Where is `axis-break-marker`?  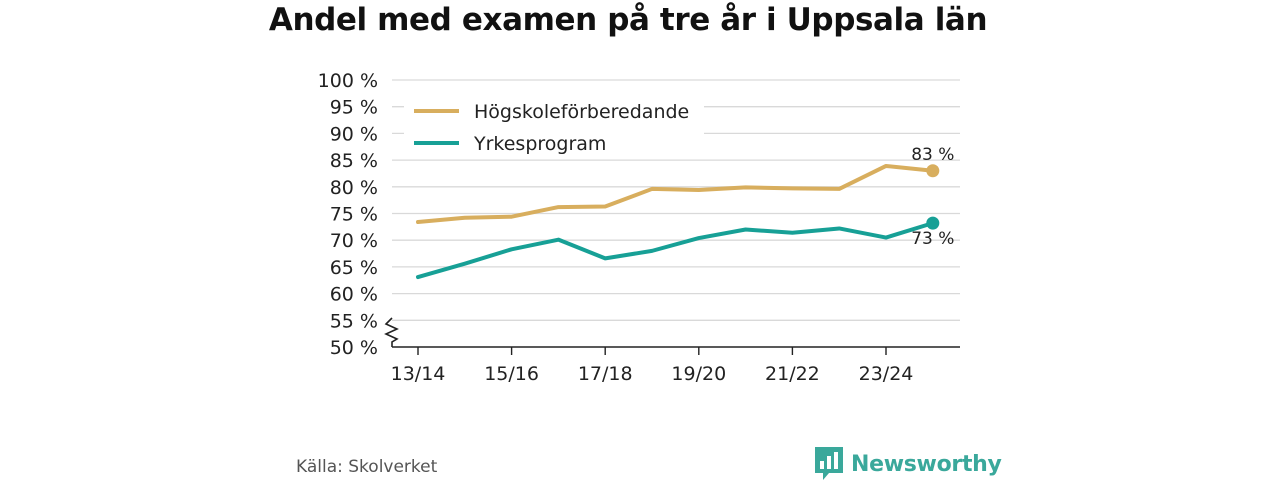
axis-break-marker is located at coordinates (391, 332).